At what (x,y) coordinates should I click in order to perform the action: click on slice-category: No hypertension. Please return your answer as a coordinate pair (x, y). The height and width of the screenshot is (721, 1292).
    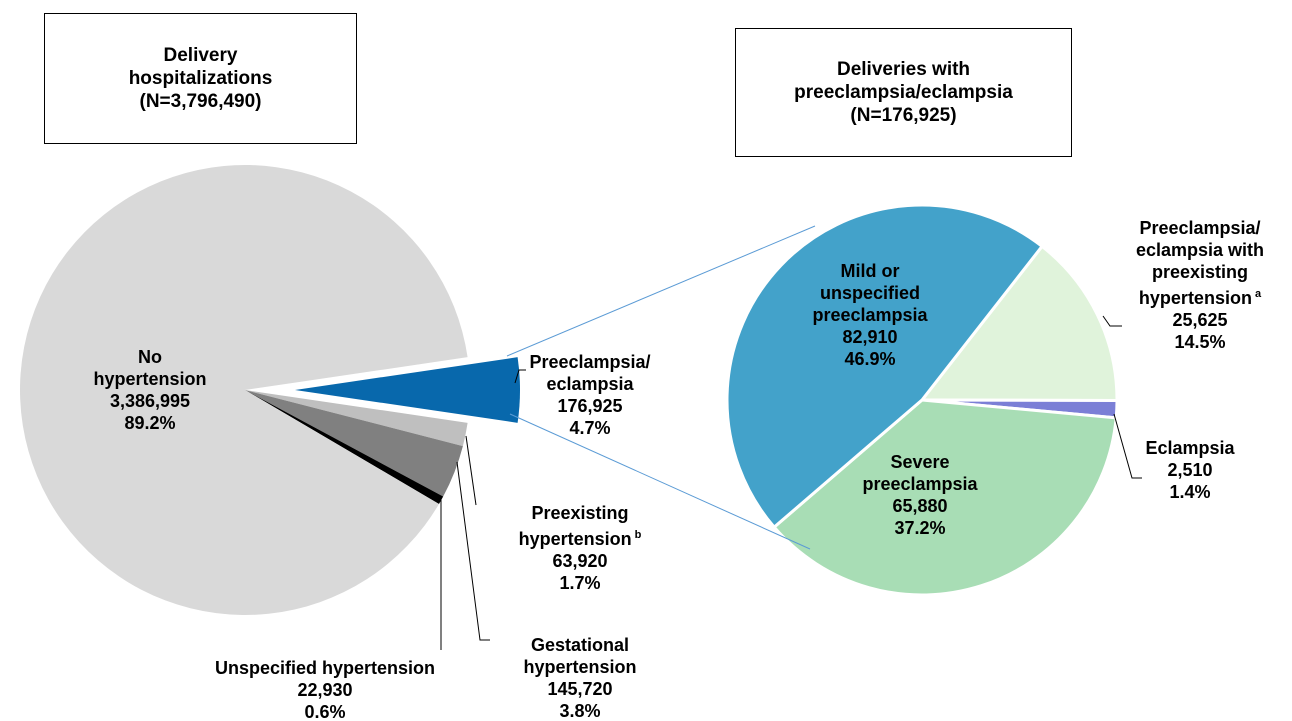
    Looking at the image, I should click on (150, 368).